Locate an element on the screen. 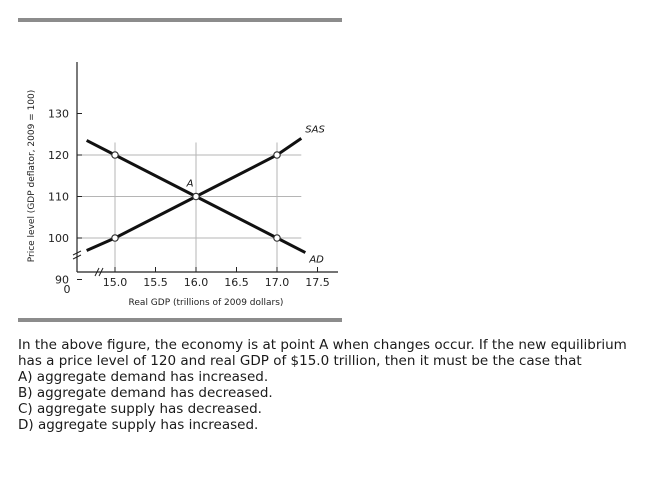 The image size is (646, 497). y-tick-label: 130 is located at coordinates (58, 114).